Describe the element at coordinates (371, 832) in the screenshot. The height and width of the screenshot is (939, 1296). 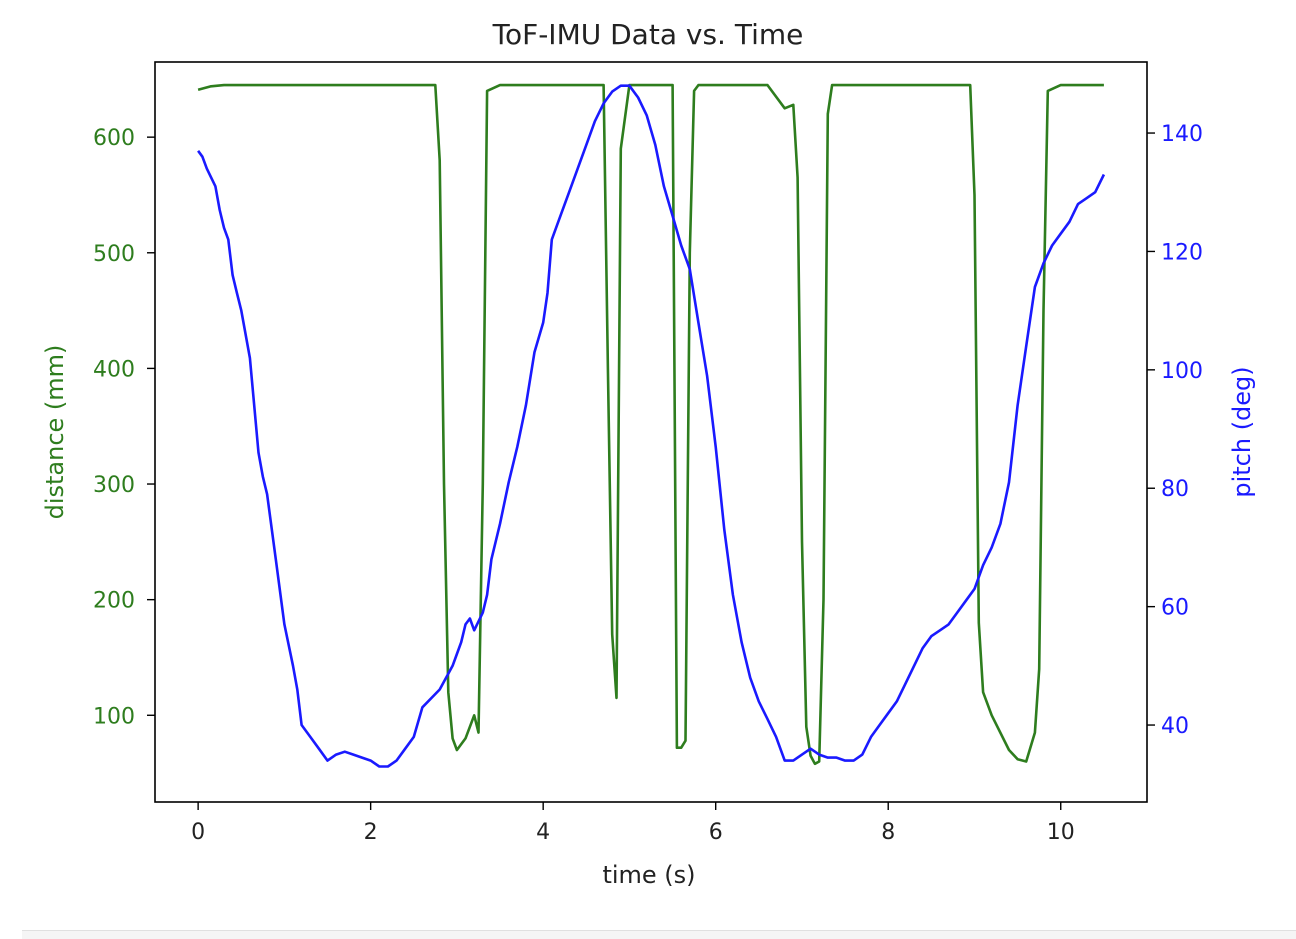
I see `x-tick-label: 2` at that location.